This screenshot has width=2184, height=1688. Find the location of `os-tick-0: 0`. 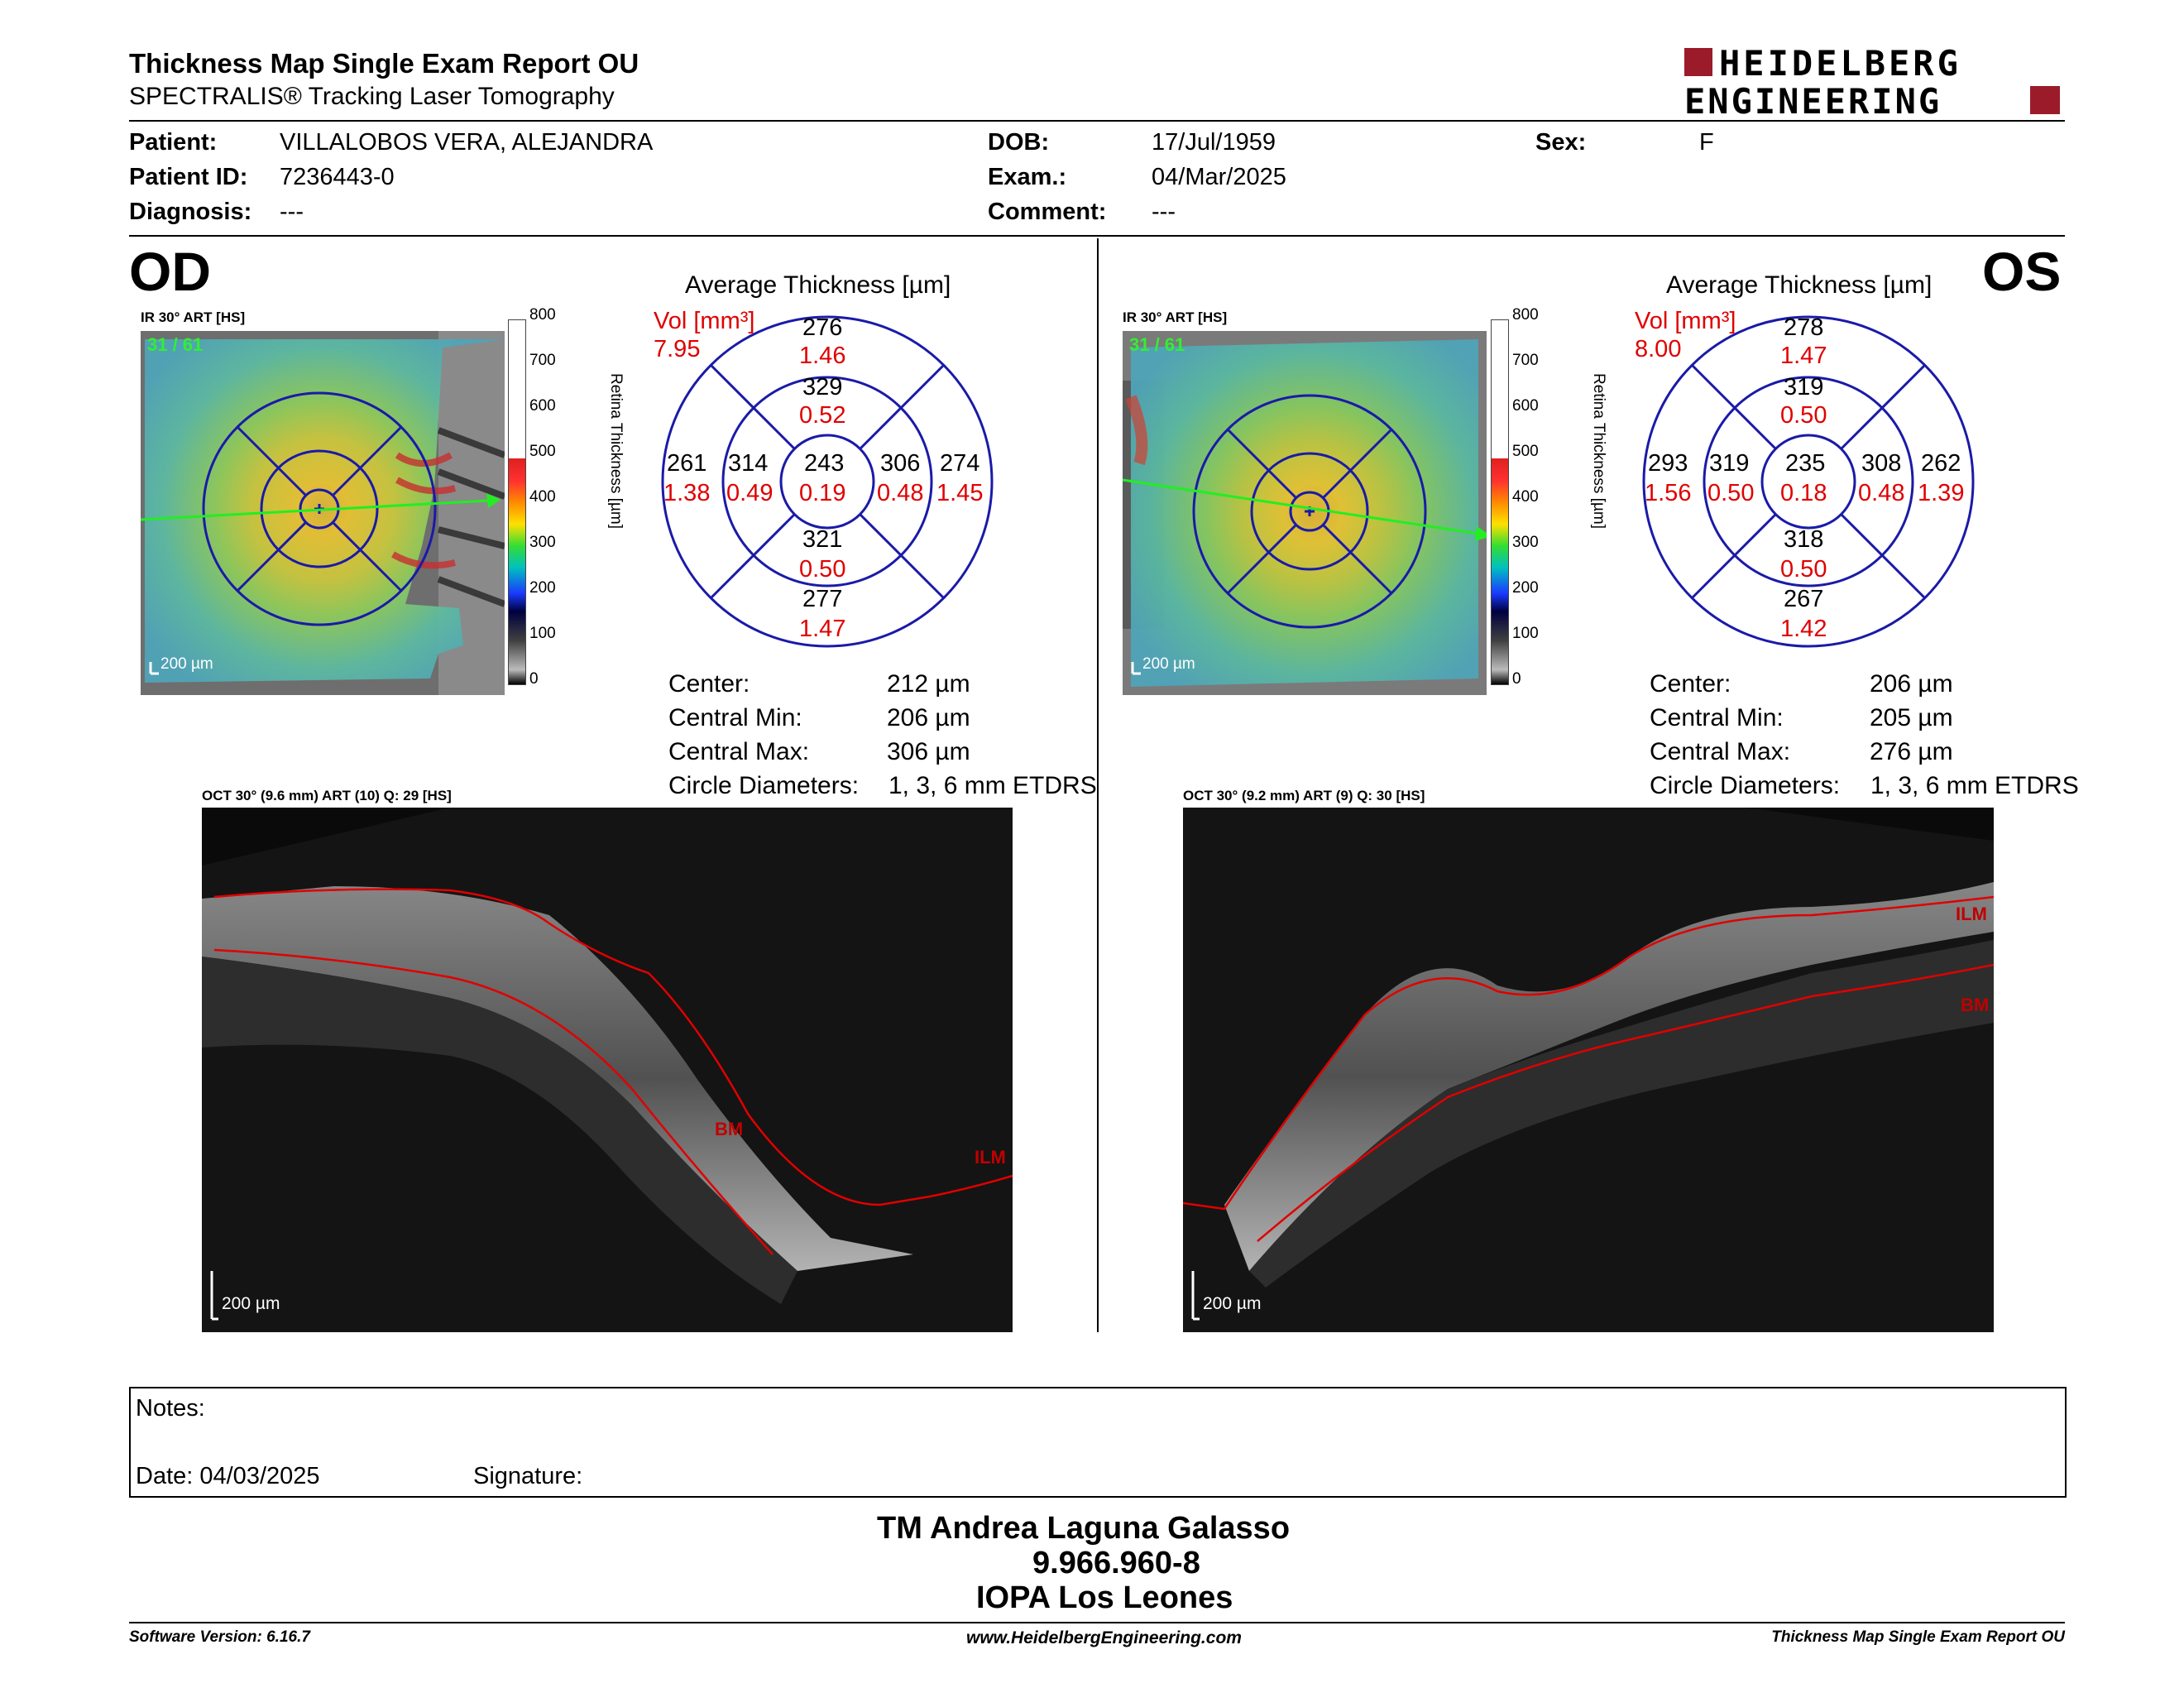

os-tick-0: 0 is located at coordinates (1516, 679).